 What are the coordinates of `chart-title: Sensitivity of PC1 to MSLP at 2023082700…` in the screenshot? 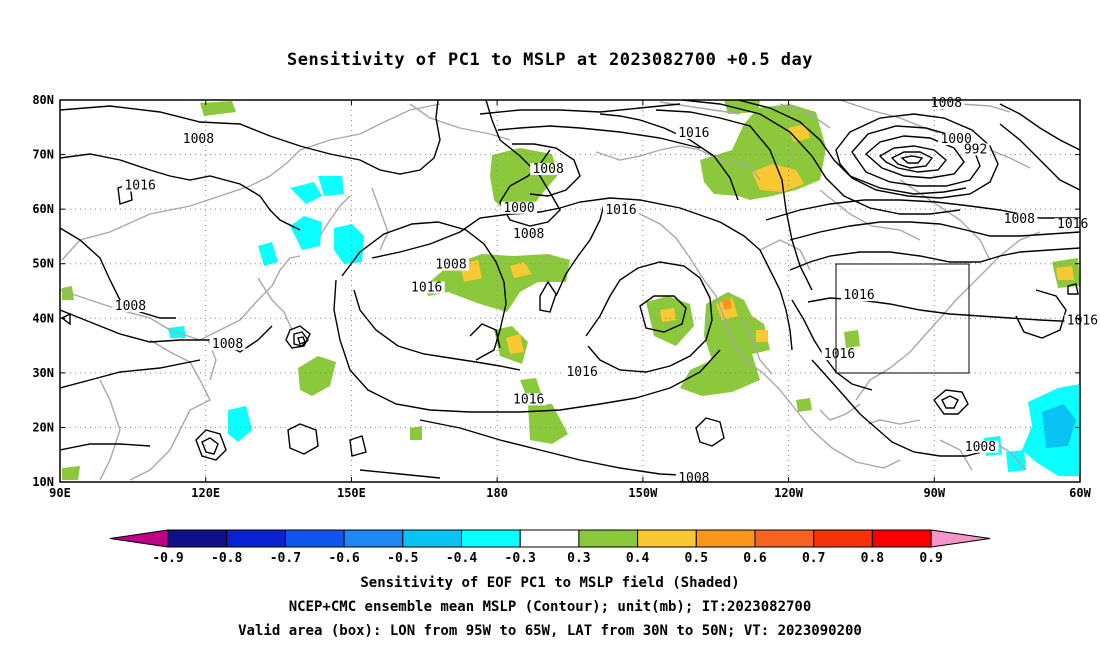 It's located at (549, 60).